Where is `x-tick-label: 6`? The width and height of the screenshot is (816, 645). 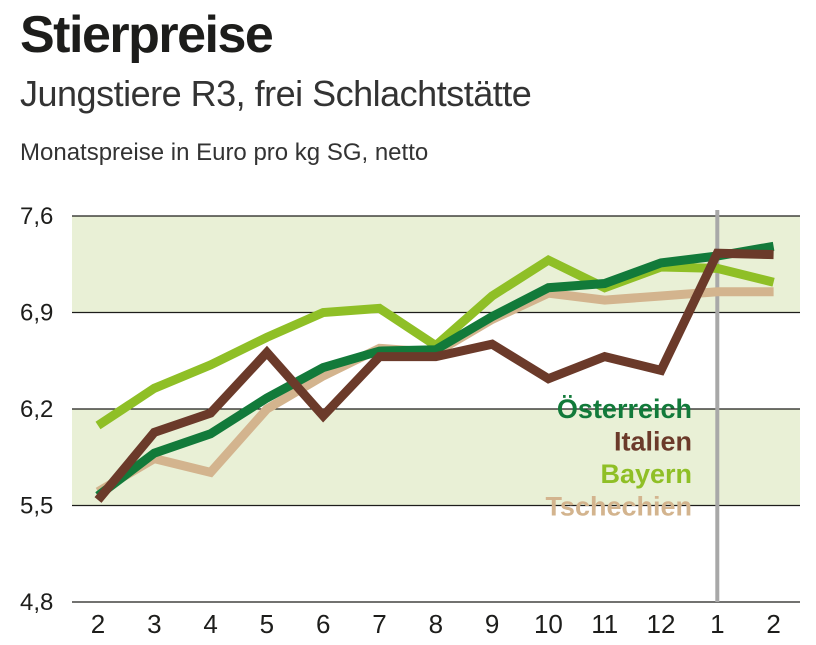
x-tick-label: 6 is located at coordinates (323, 624).